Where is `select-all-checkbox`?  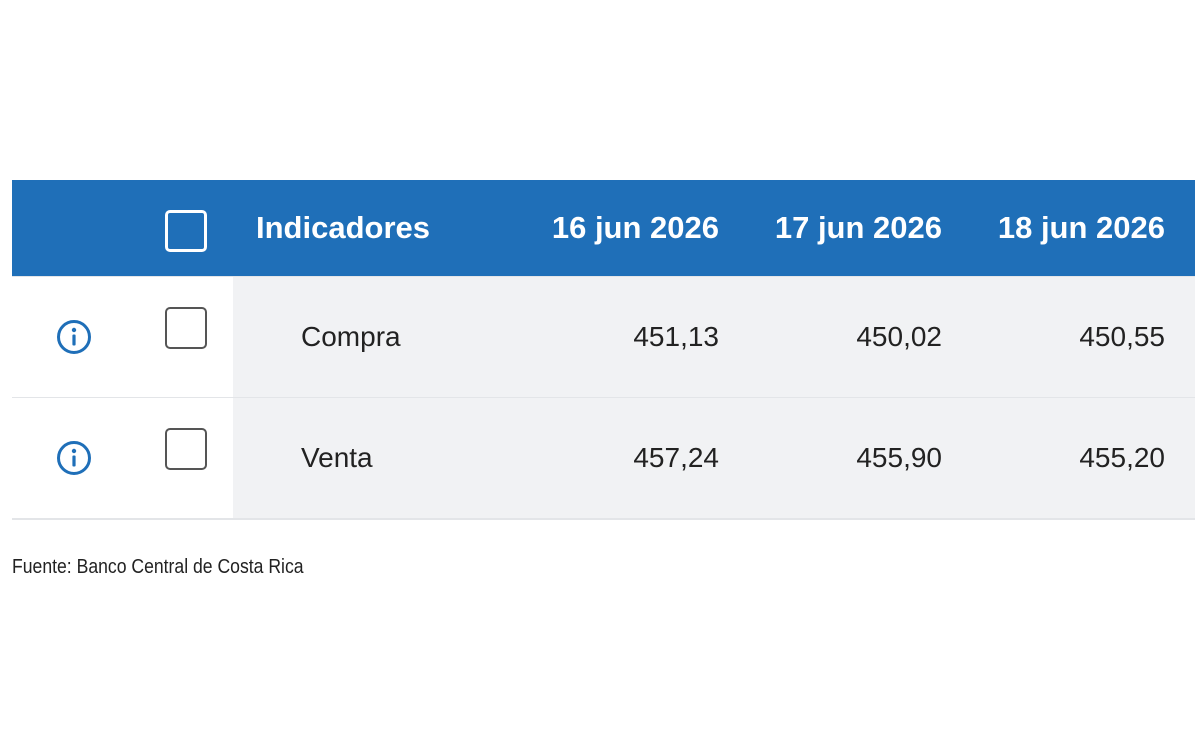 select-all-checkbox is located at coordinates (186, 231).